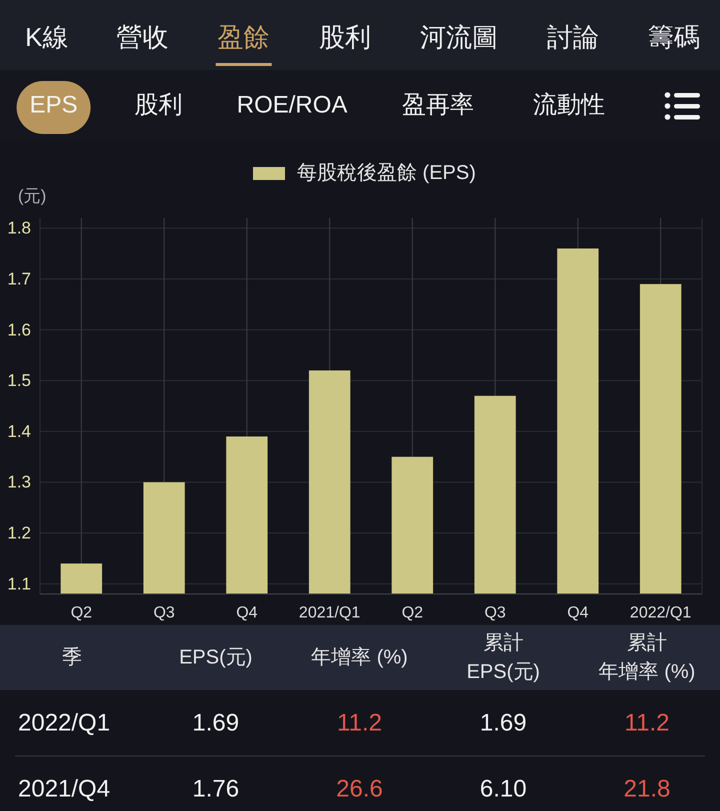 The height and width of the screenshot is (811, 720). Describe the element at coordinates (64, 789) in the screenshot. I see `category-label: 2021/Q4` at that location.